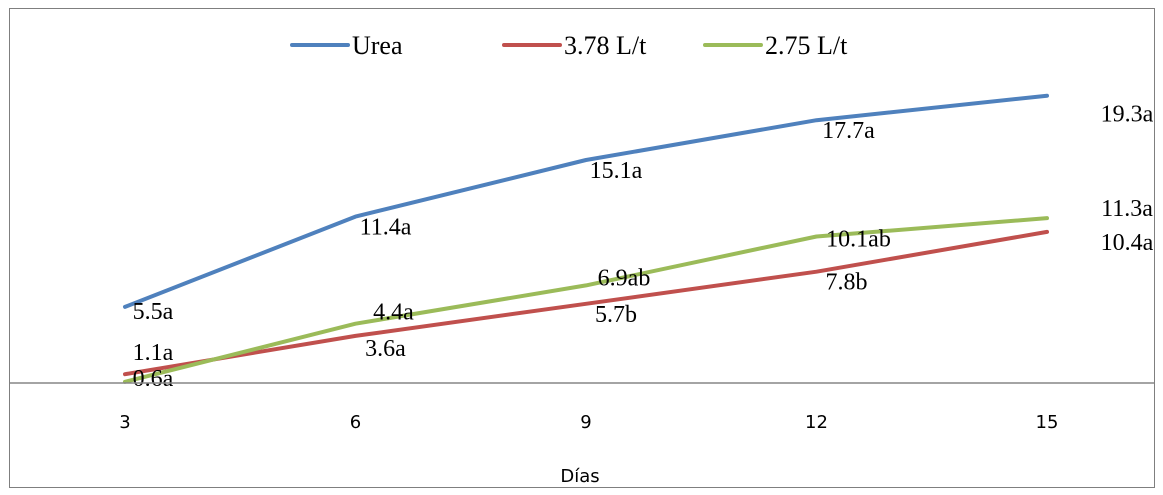  Describe the element at coordinates (1127, 115) in the screenshot. I see `data-label-urea-15: 19.3a` at that location.